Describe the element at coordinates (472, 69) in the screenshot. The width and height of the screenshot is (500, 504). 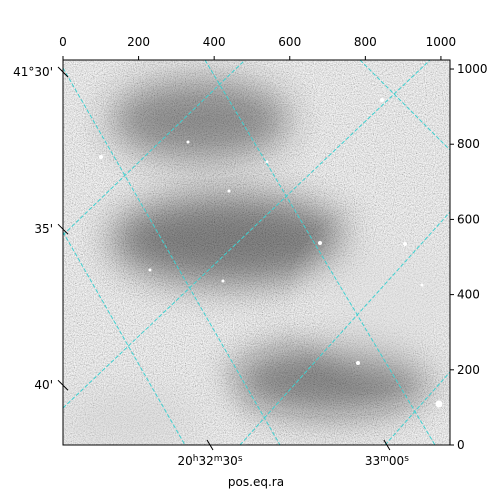
I see `y-tick-label: 1000` at that location.